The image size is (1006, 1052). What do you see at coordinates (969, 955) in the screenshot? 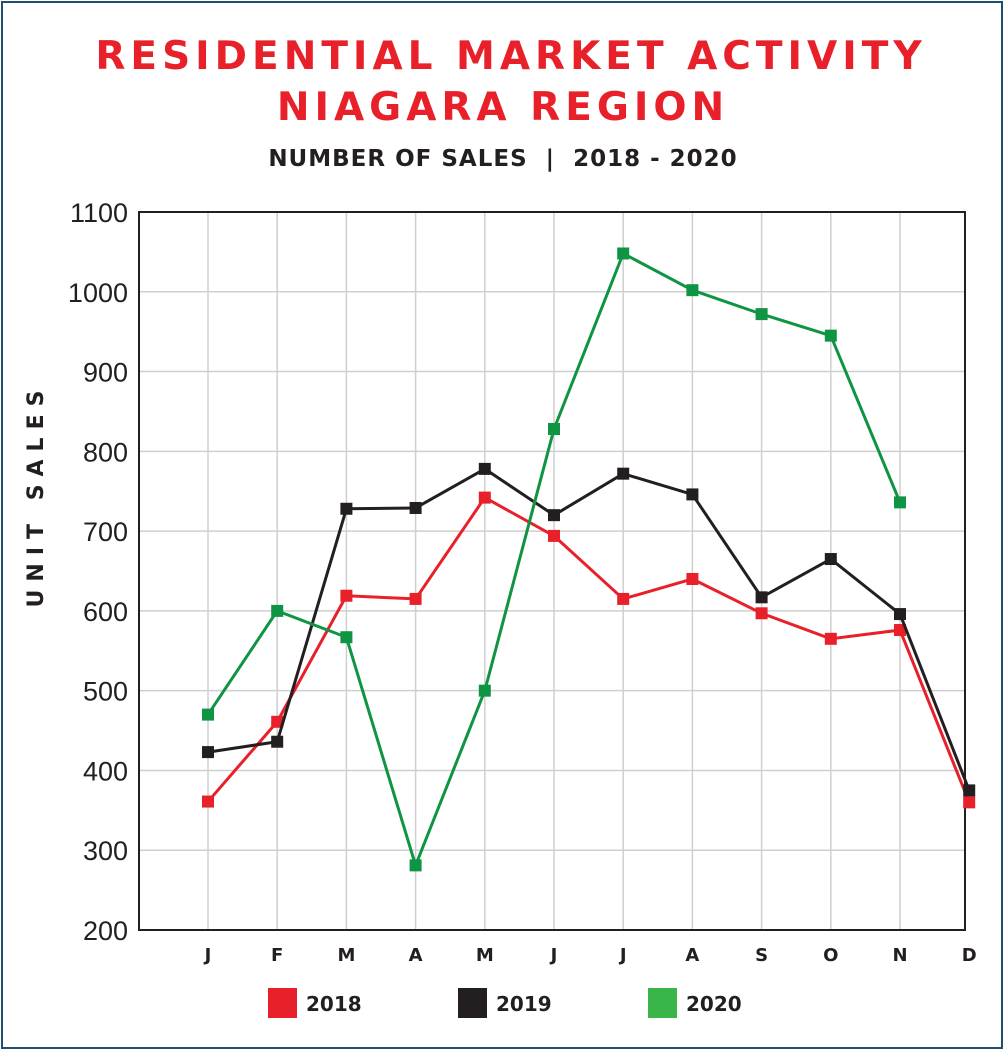
I see `x-tick-label: D` at bounding box center [969, 955].